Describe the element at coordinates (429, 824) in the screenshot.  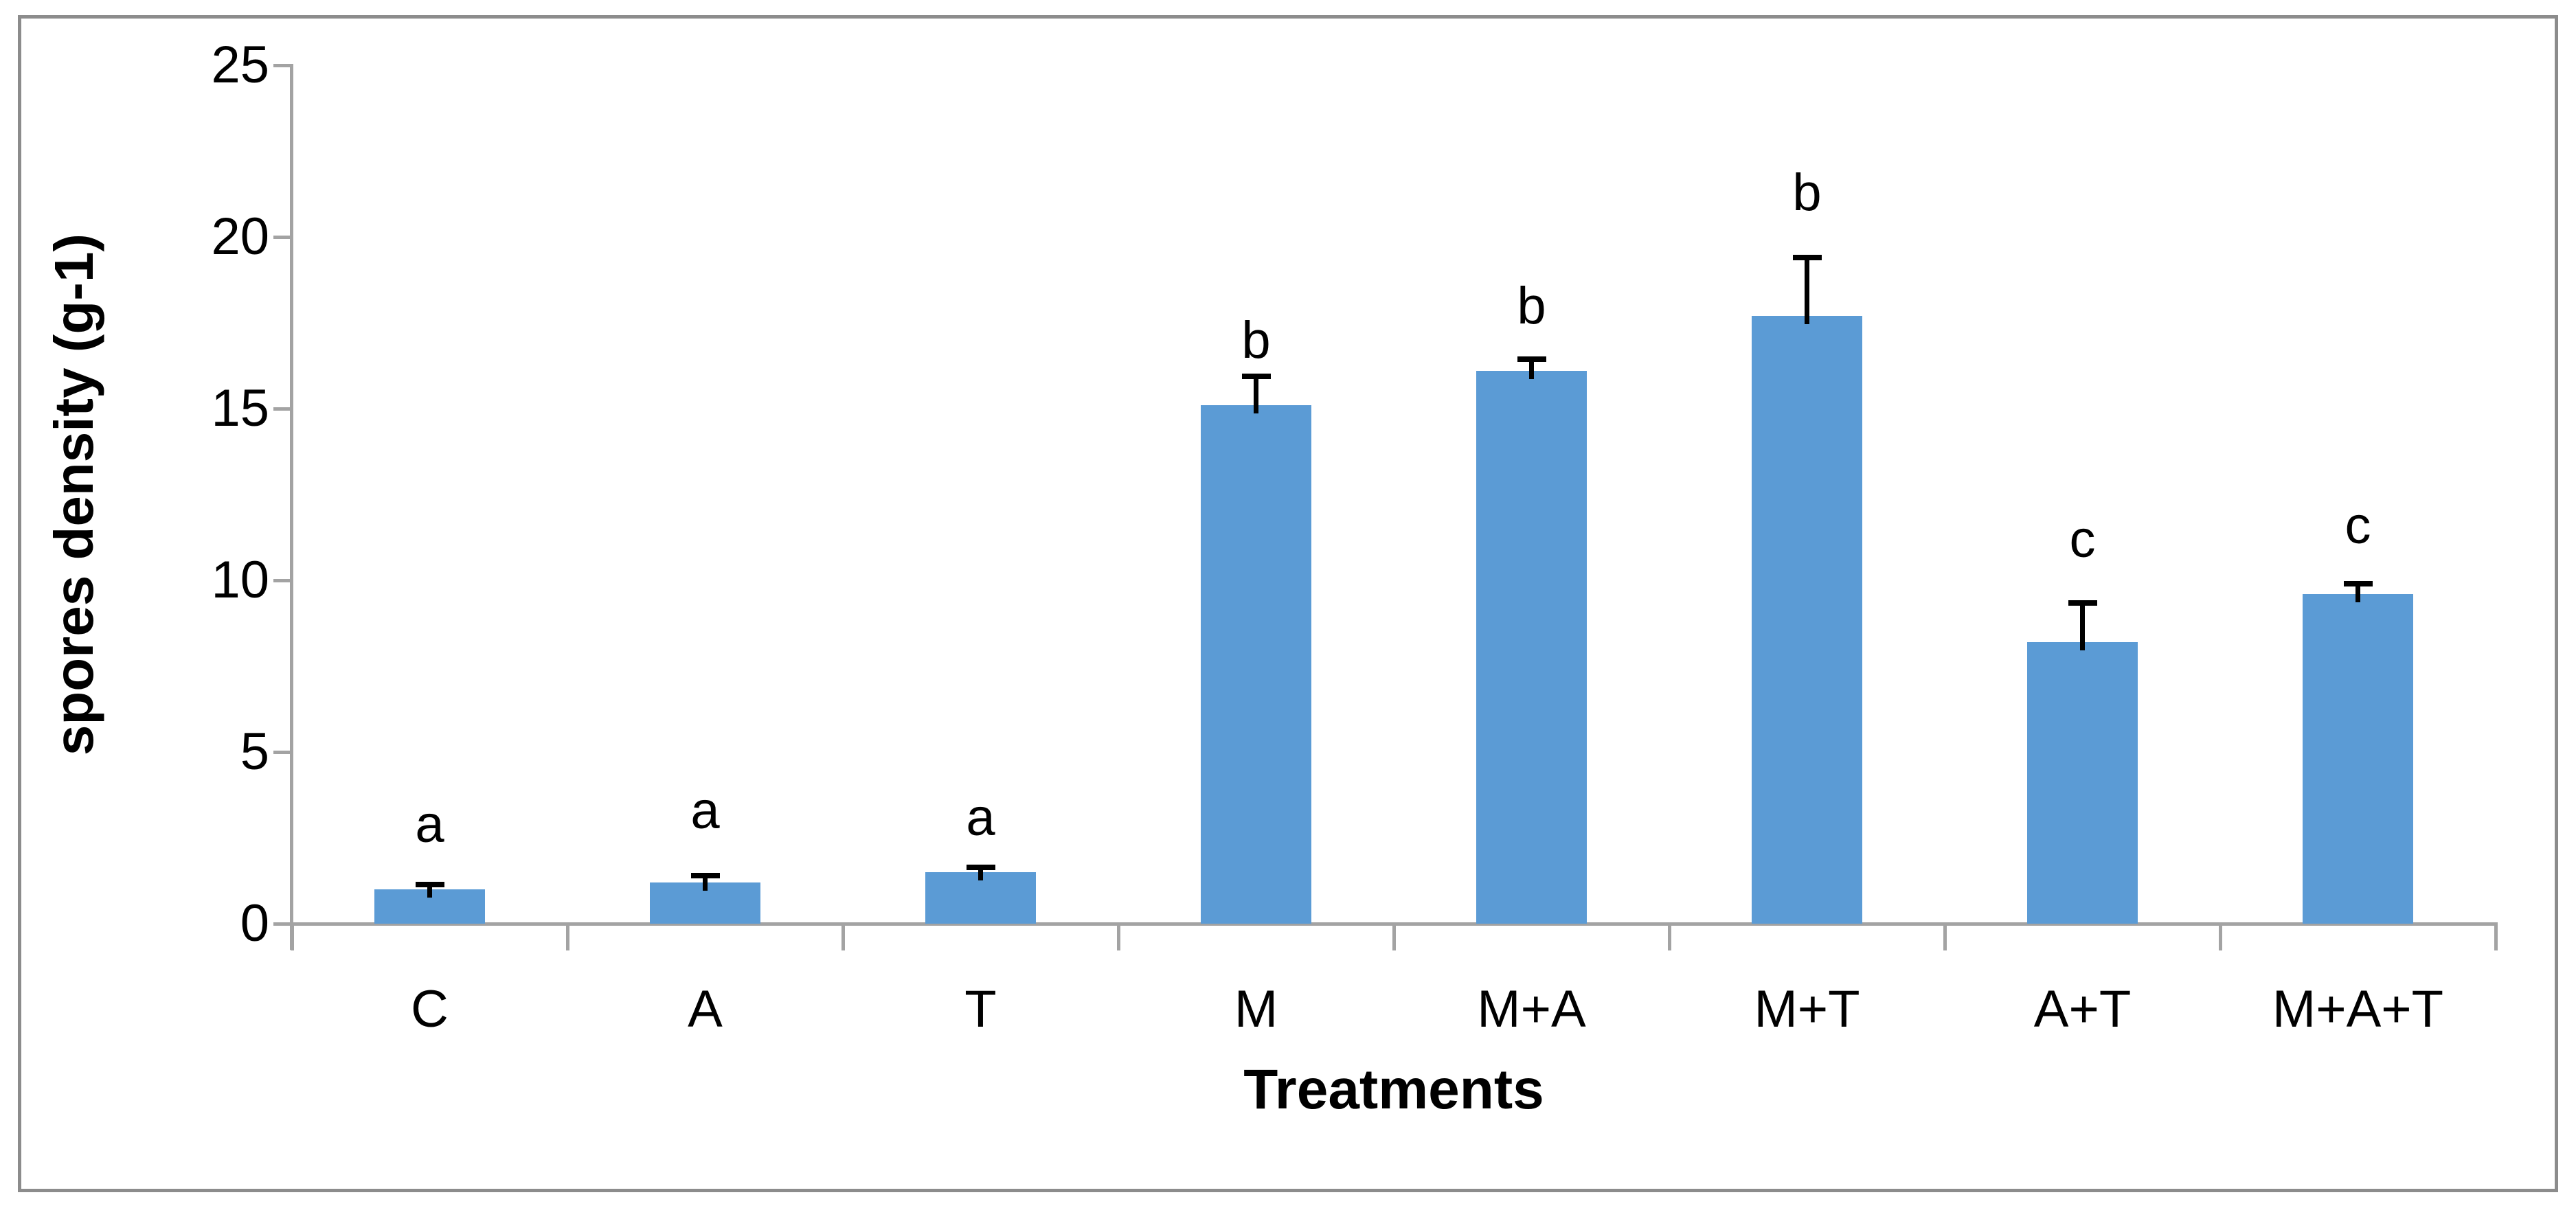
I see `sig-letter-C: a` at that location.